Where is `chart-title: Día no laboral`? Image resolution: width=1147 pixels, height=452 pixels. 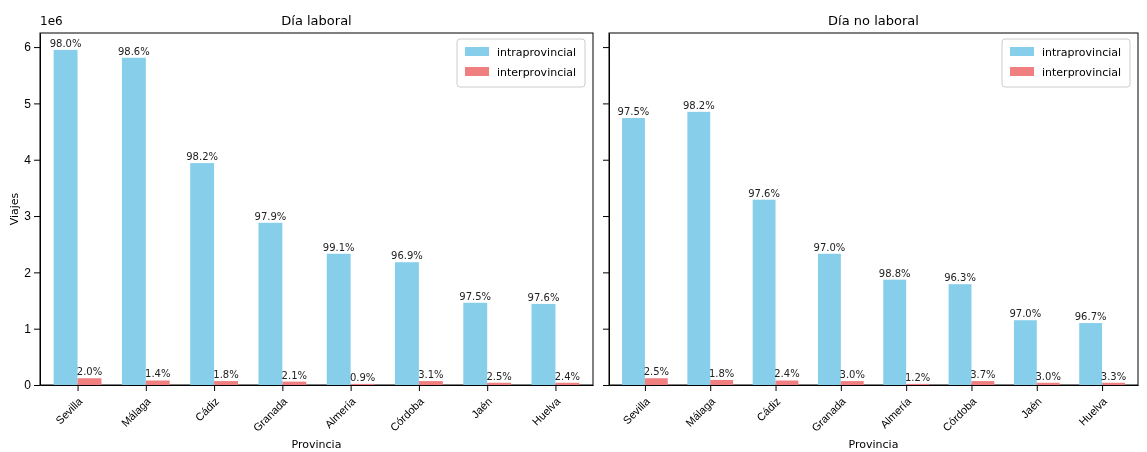
chart-title: Día no laboral is located at coordinates (873, 20).